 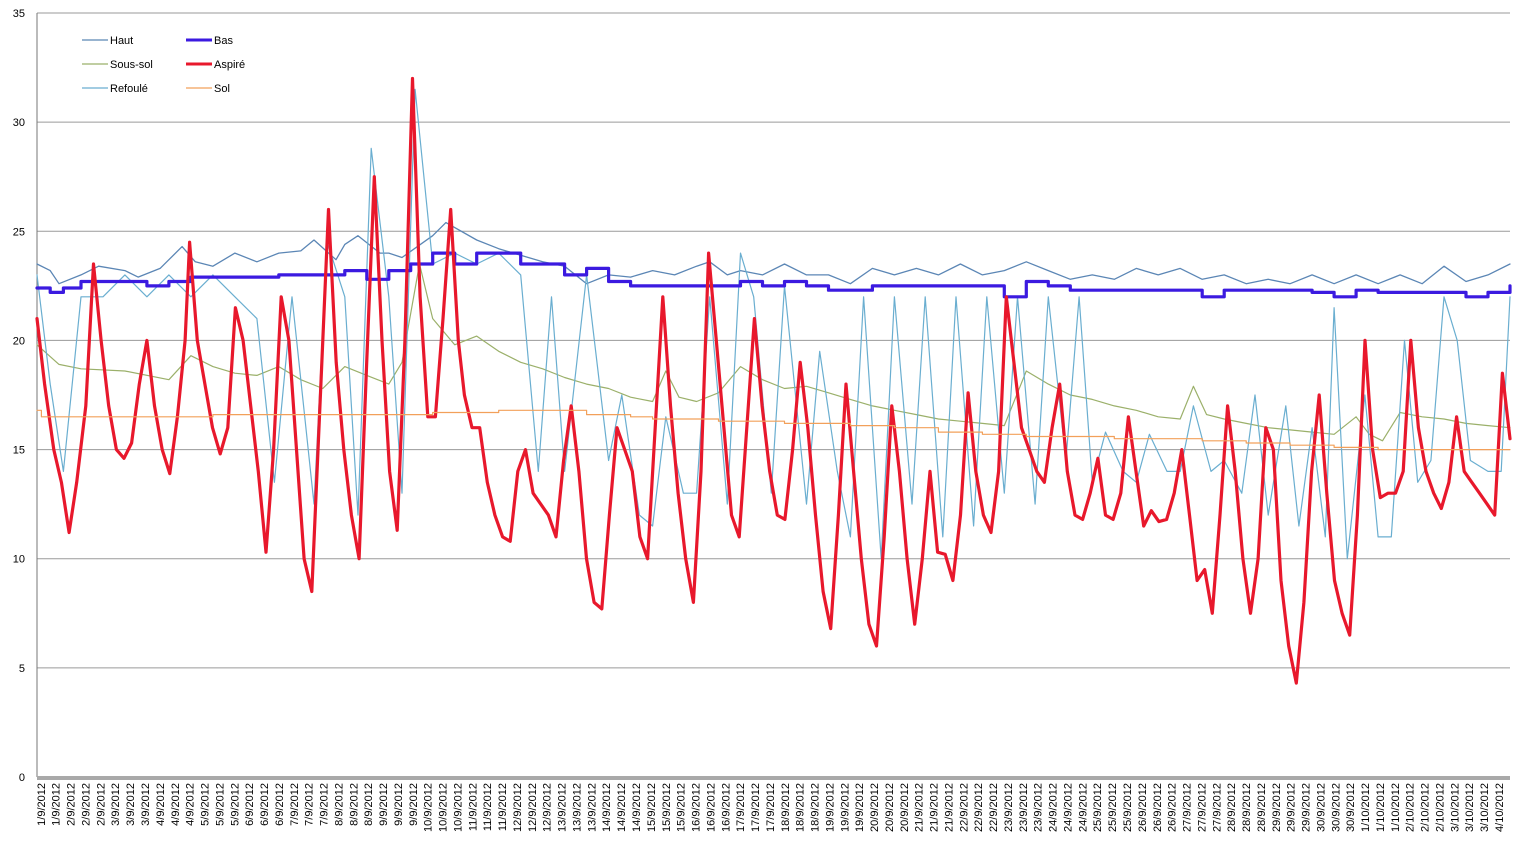 I want to click on y-tick-label: 20, so click(x=19, y=341).